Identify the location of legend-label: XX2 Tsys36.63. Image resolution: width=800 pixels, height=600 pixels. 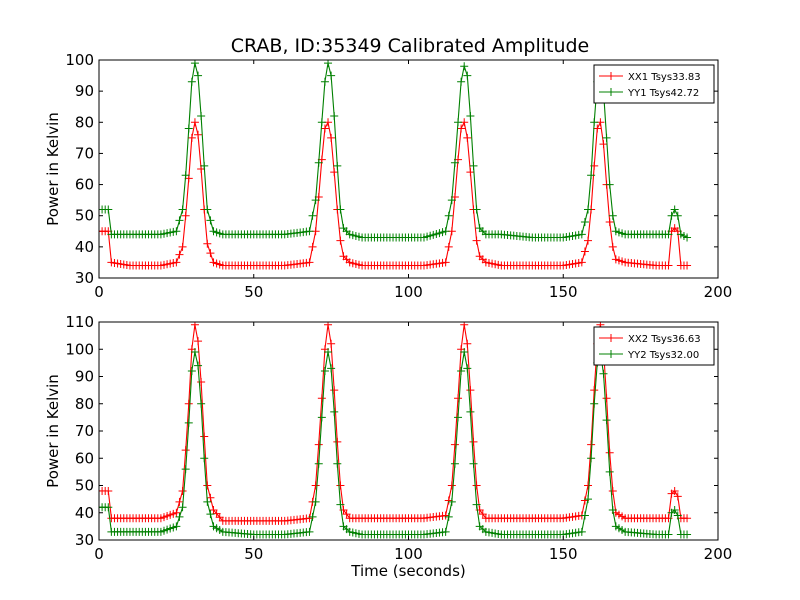
(664, 339).